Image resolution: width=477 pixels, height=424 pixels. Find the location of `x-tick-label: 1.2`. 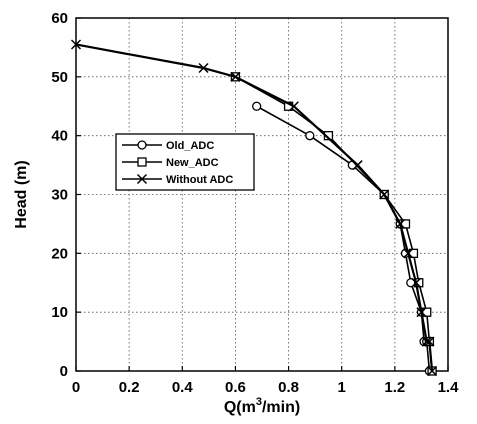

x-tick-label: 1.2 is located at coordinates (394, 387).